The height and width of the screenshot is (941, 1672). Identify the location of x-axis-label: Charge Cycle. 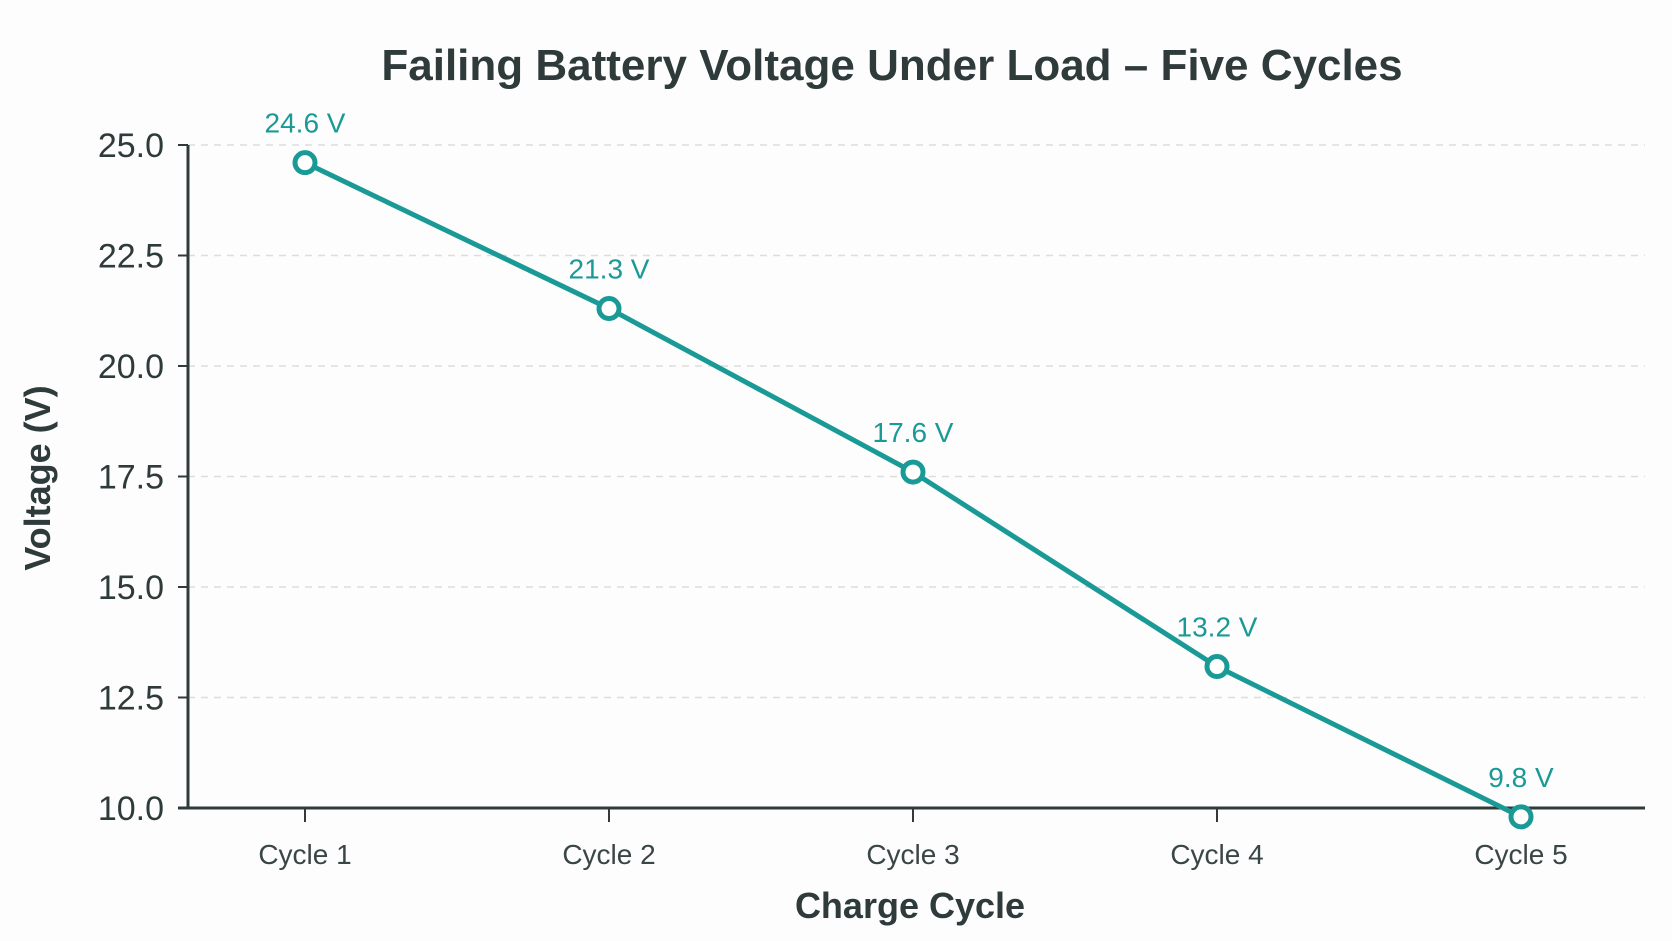
(910, 905).